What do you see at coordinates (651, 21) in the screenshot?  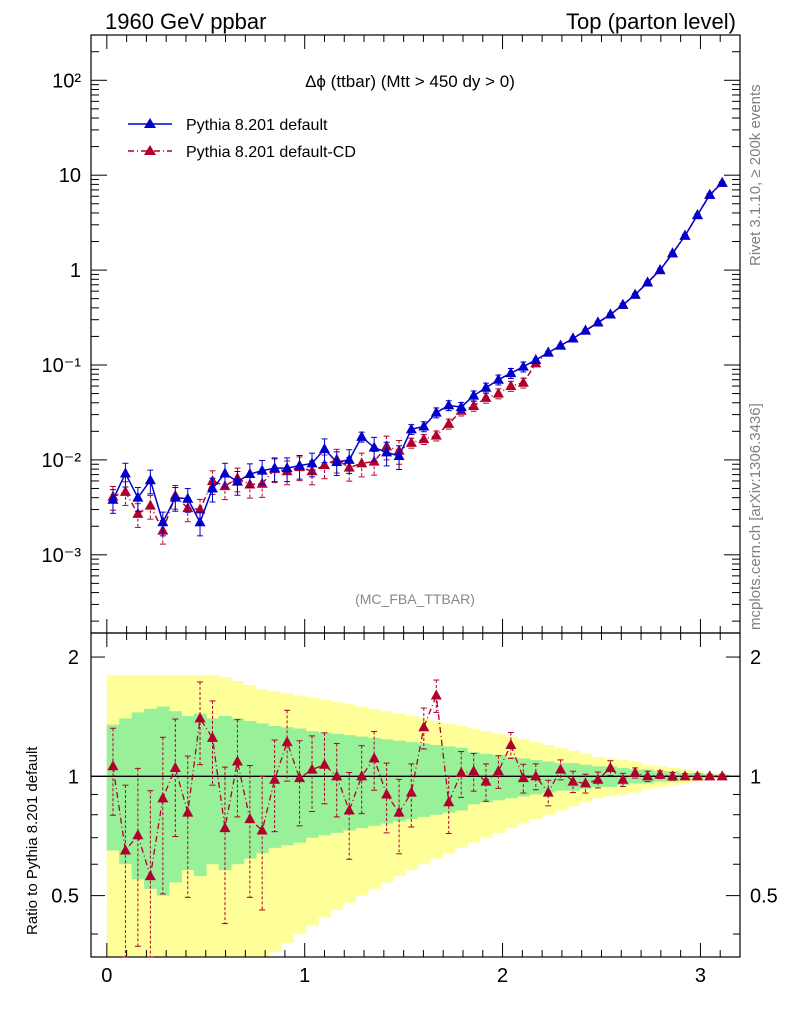 I see `header-right: Top (parton level)` at bounding box center [651, 21].